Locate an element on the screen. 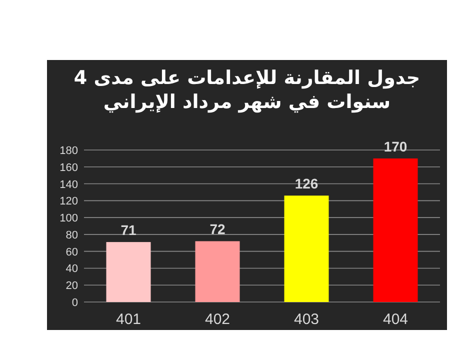 The width and height of the screenshot is (465, 346). y-tick-label: 80 is located at coordinates (72, 235).